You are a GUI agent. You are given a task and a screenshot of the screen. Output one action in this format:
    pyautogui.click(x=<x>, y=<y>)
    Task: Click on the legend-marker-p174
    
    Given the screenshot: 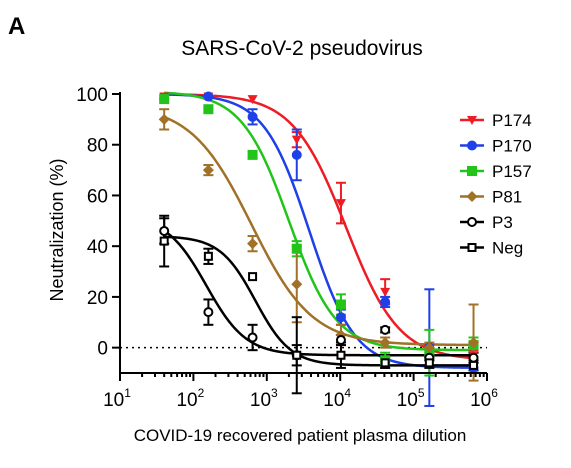 What is the action you would take?
    pyautogui.click(x=472, y=120)
    